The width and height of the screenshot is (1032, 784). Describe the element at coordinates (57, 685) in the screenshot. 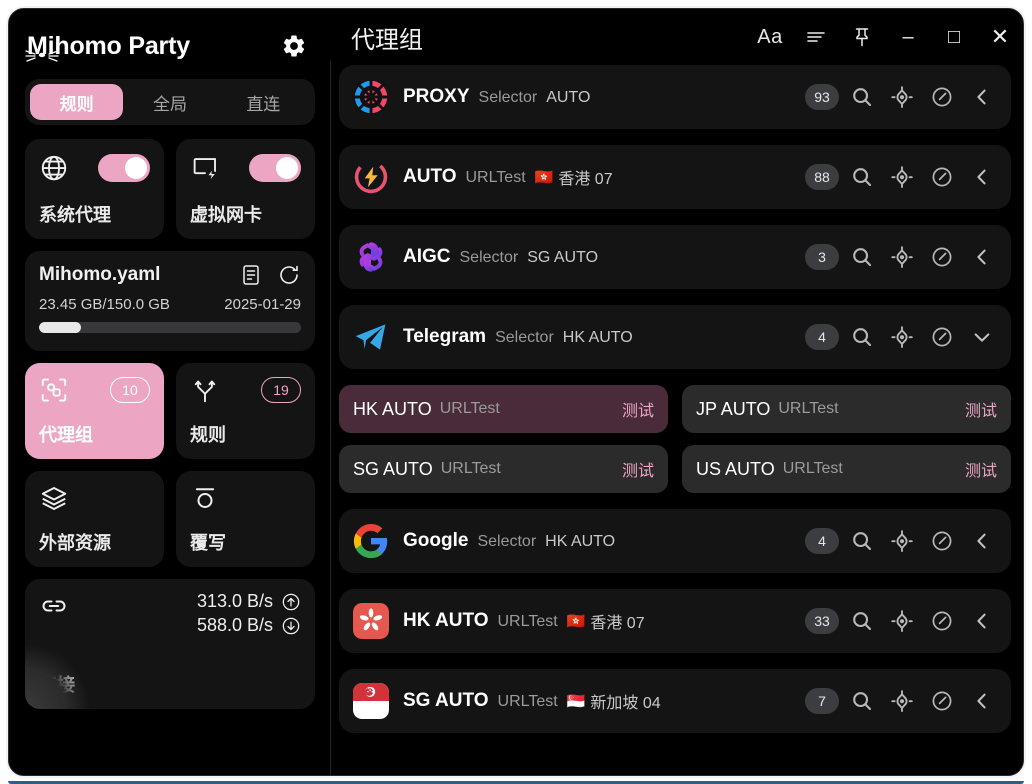

I see `connections-label: 连接` at that location.